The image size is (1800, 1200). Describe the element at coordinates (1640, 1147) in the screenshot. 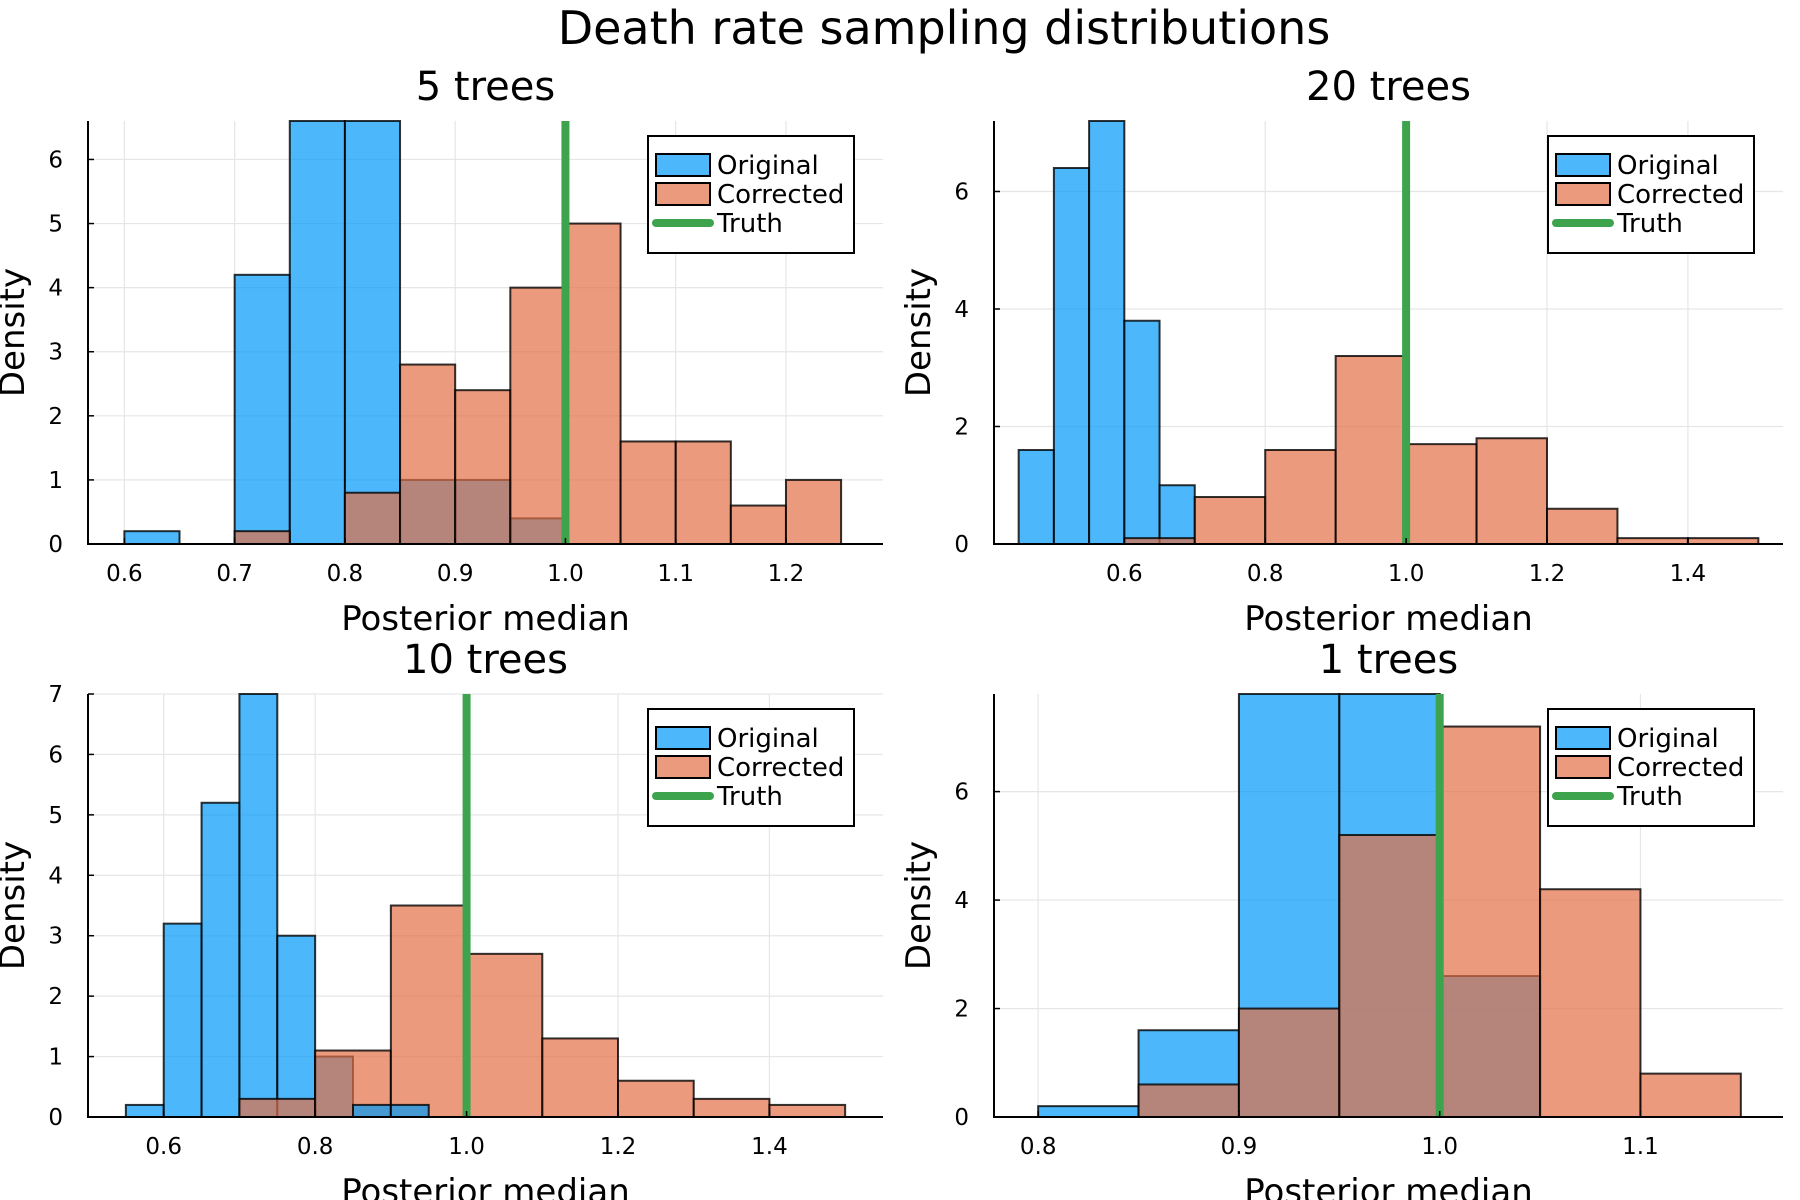

I see `x-tick-label: 1.1` at that location.